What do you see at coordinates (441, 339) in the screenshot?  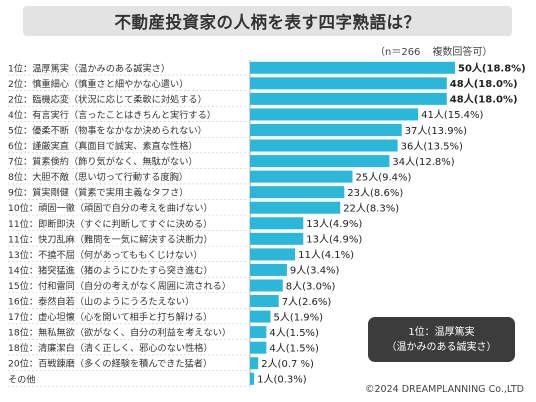 I see `top-answer-callout: 1位：温厚篤実 （温かみのある誠実さ）` at bounding box center [441, 339].